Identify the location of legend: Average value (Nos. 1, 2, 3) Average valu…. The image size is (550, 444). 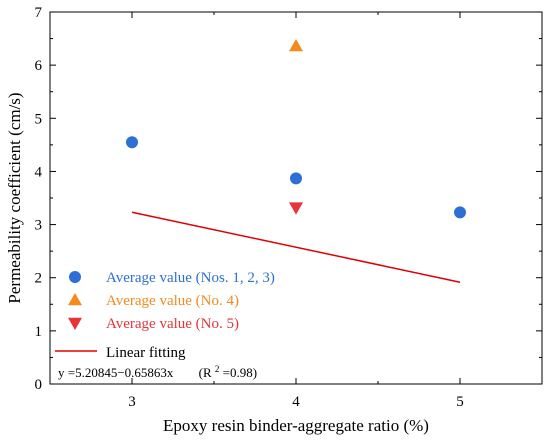
(165, 315).